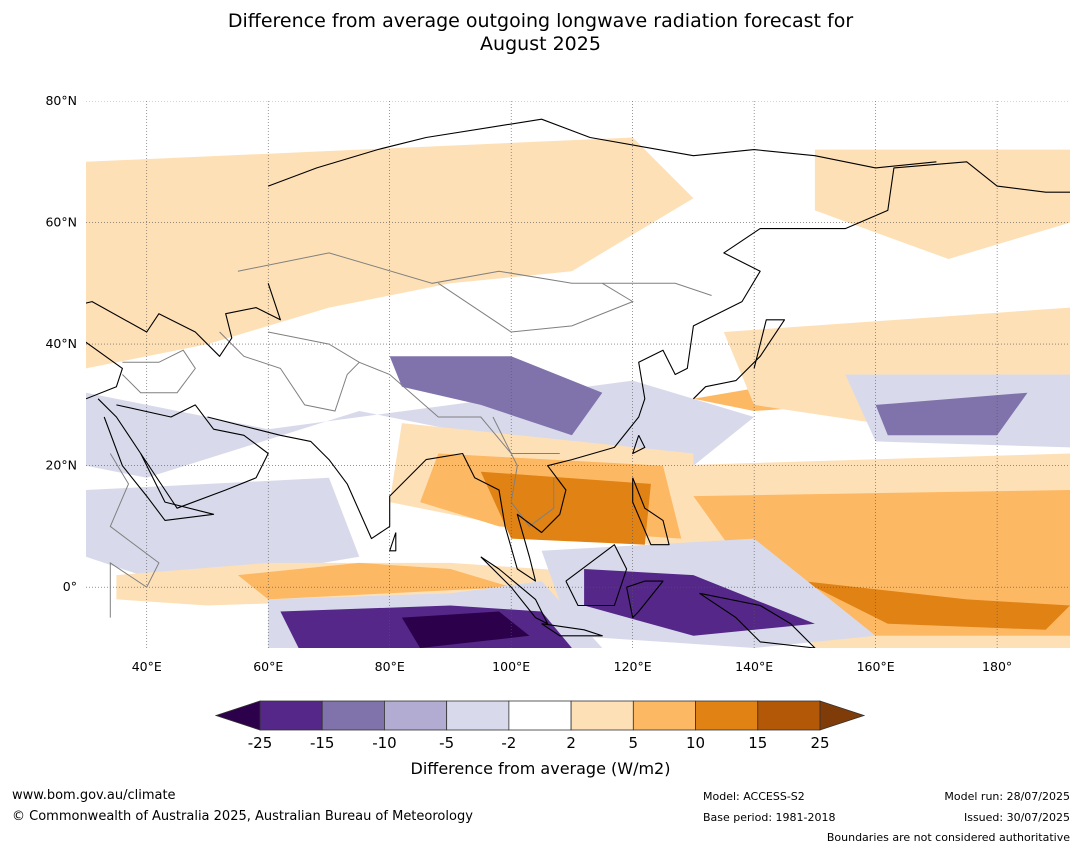 The height and width of the screenshot is (850, 1081). I want to click on title-line-2: August 2025, so click(540, 44).